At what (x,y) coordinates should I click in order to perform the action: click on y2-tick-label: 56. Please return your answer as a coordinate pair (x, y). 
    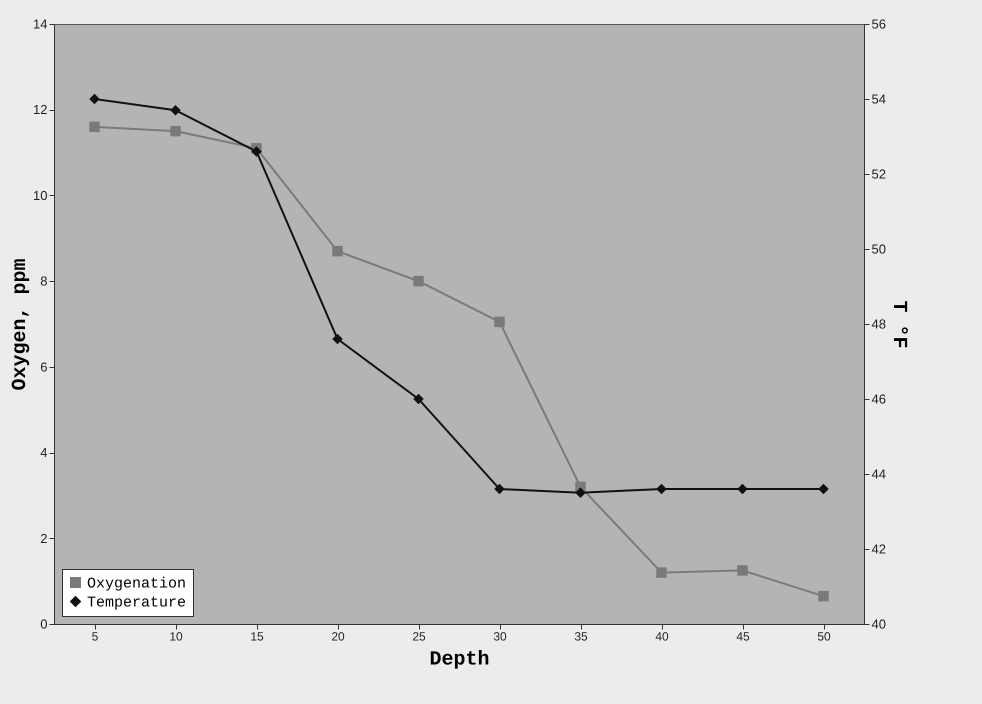
    Looking at the image, I should click on (879, 24).